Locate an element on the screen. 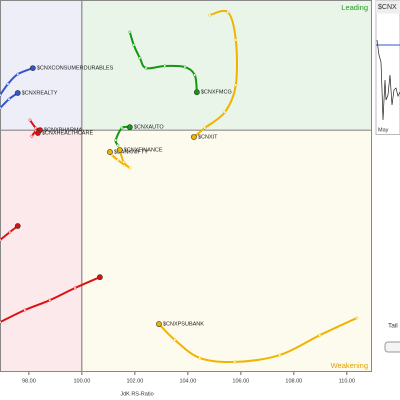 This screenshot has width=400, height=400. series-label: $BANKNIFTY is located at coordinates (131, 153).